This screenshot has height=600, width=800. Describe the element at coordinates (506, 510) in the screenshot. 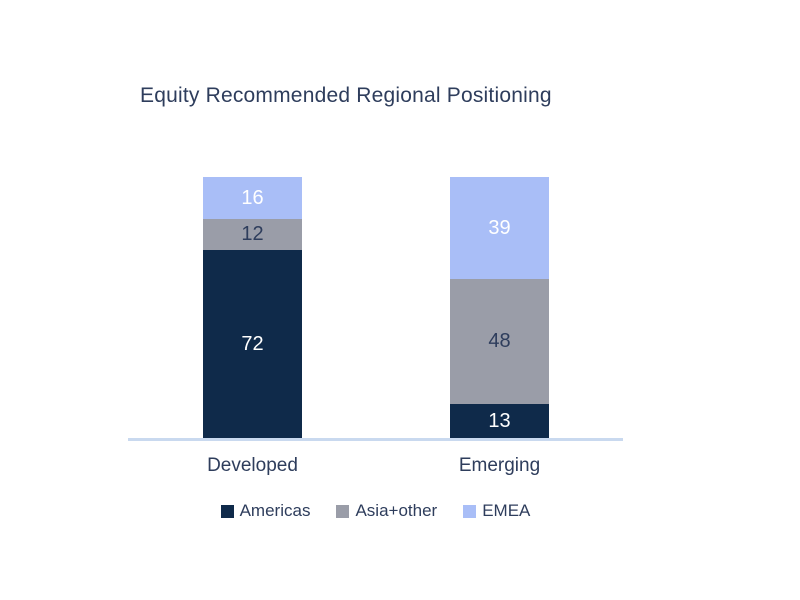

I see `legend-label-emea: EMEA` at that location.